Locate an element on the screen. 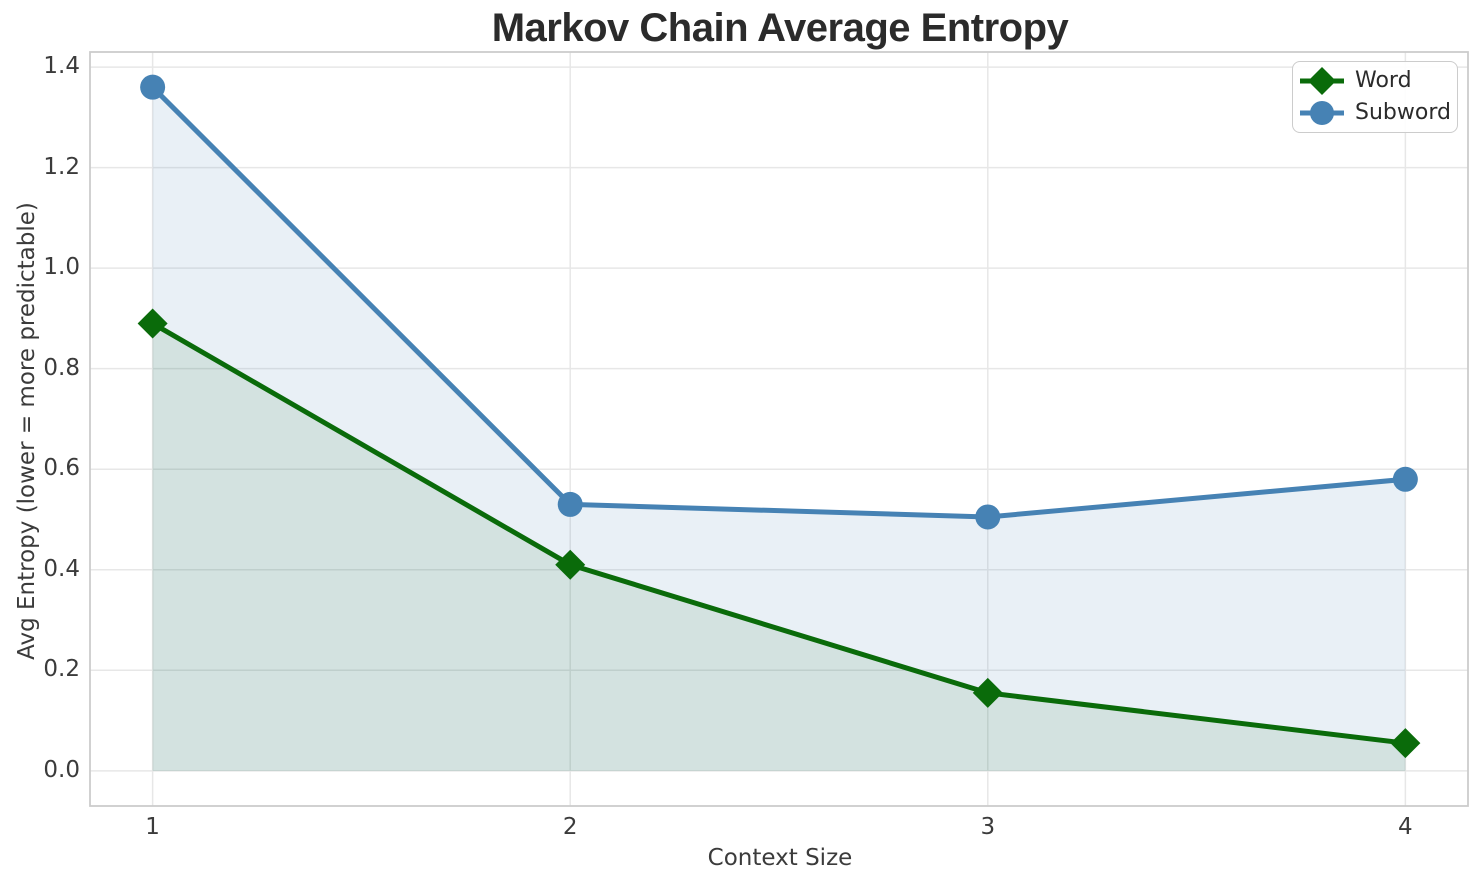 This screenshot has height=885, width=1484. legend-item-word: Word is located at coordinates (1375, 81).